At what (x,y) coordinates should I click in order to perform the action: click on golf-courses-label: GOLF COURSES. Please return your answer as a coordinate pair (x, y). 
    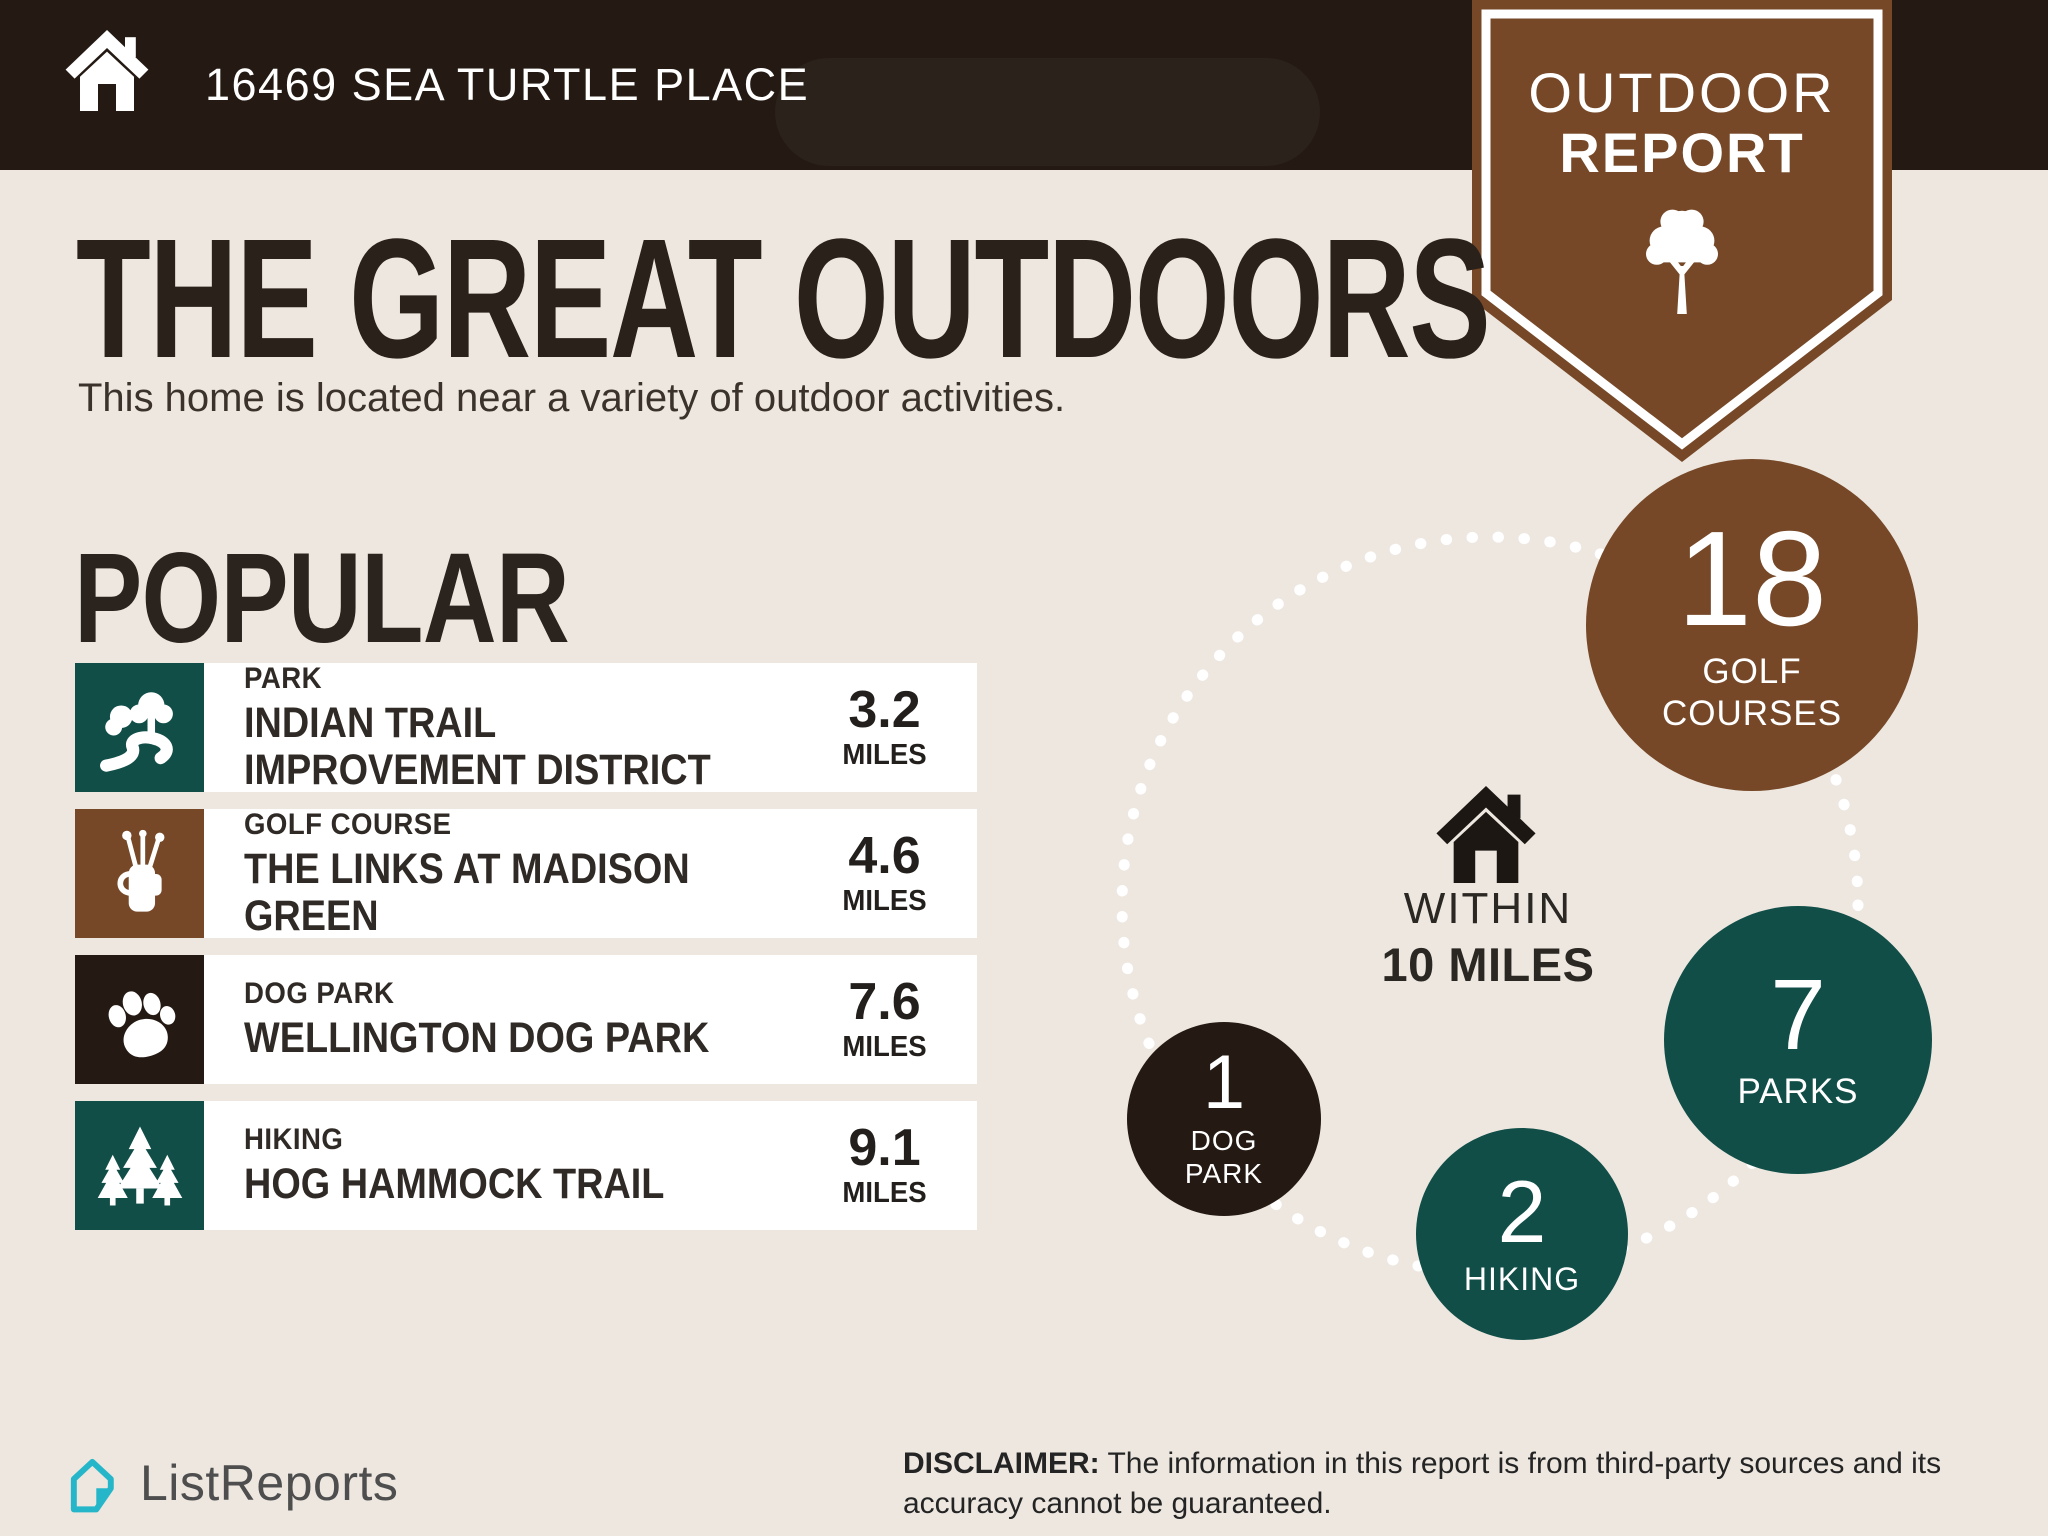
    Looking at the image, I should click on (1752, 693).